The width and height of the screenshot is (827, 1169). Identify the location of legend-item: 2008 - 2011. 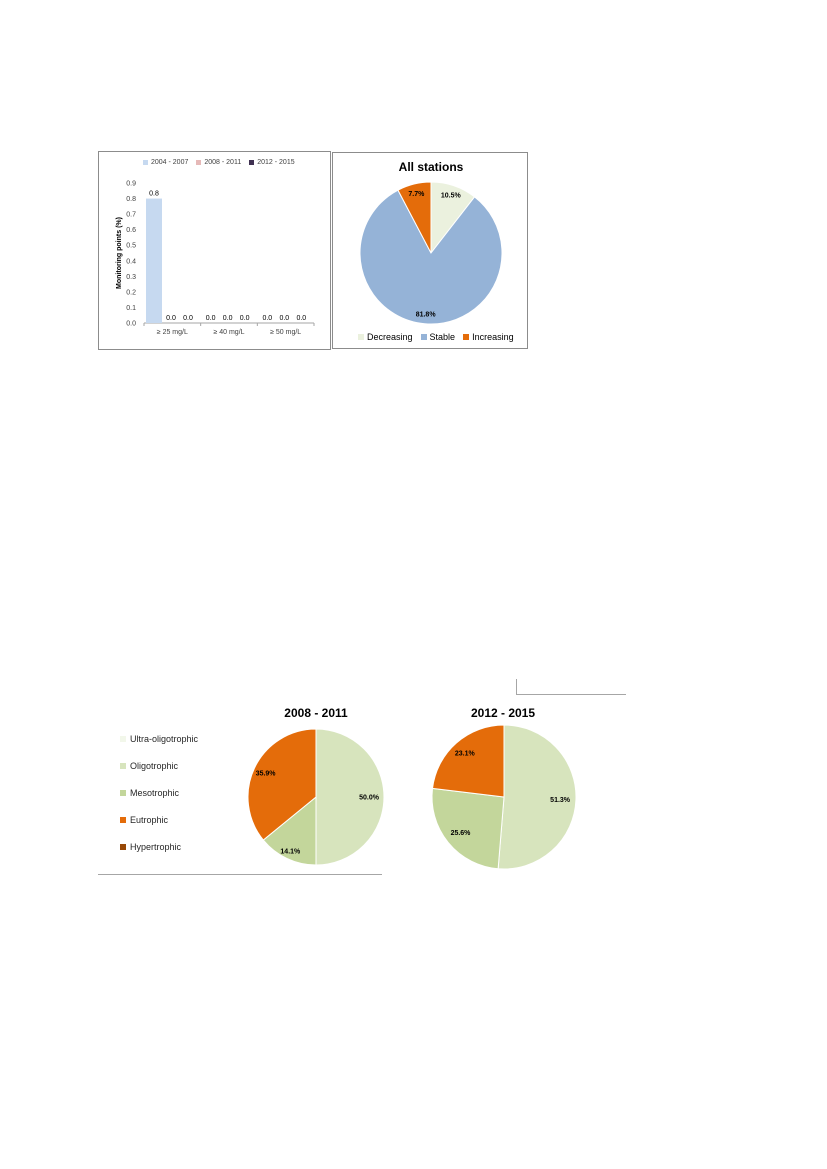
(218, 162).